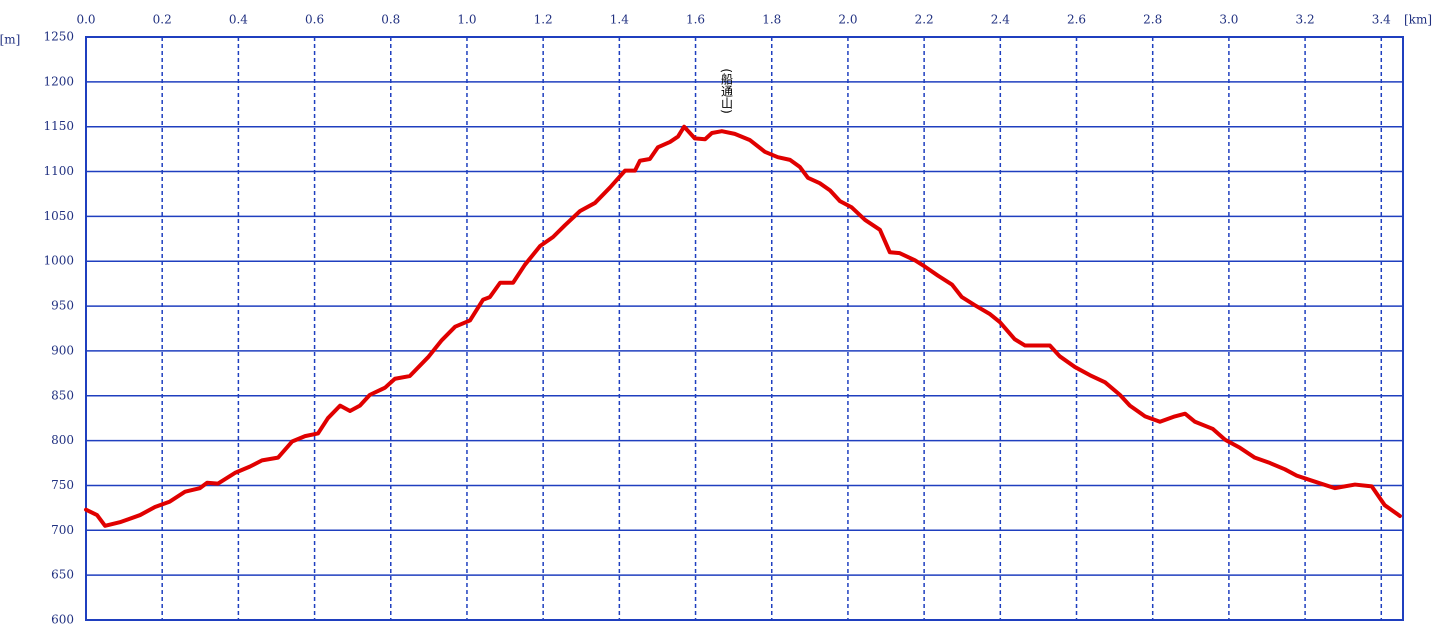 The width and height of the screenshot is (1432, 629). What do you see at coordinates (314, 20) in the screenshot?
I see `x-tick-label: 0.6` at bounding box center [314, 20].